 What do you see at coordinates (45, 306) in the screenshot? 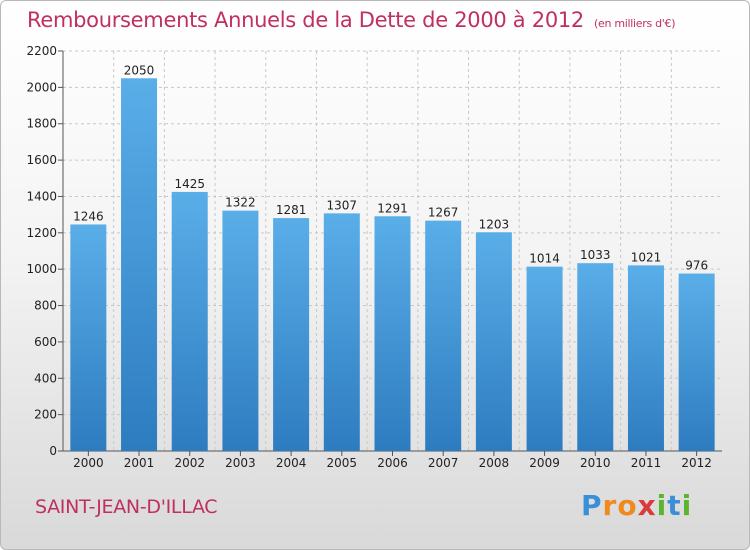
I see `y-tick-label: 800` at bounding box center [45, 306].